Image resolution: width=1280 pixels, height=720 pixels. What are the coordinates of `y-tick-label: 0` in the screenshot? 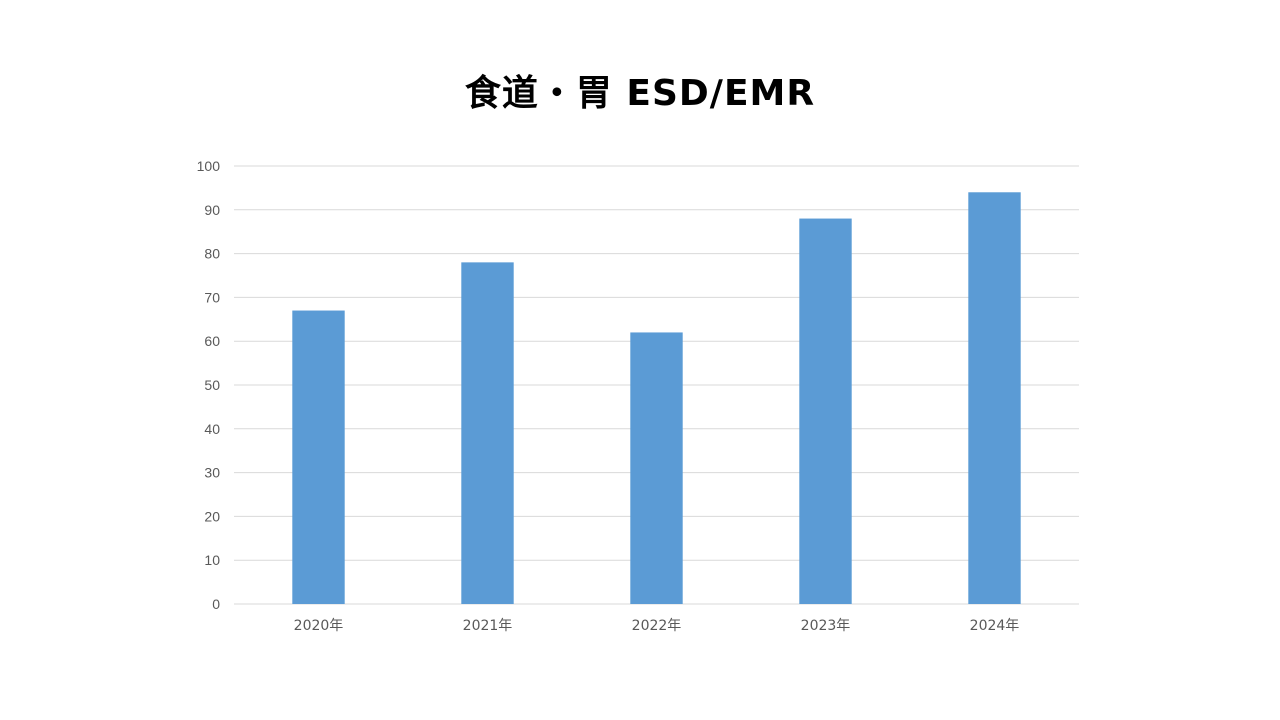 It's located at (216, 604).